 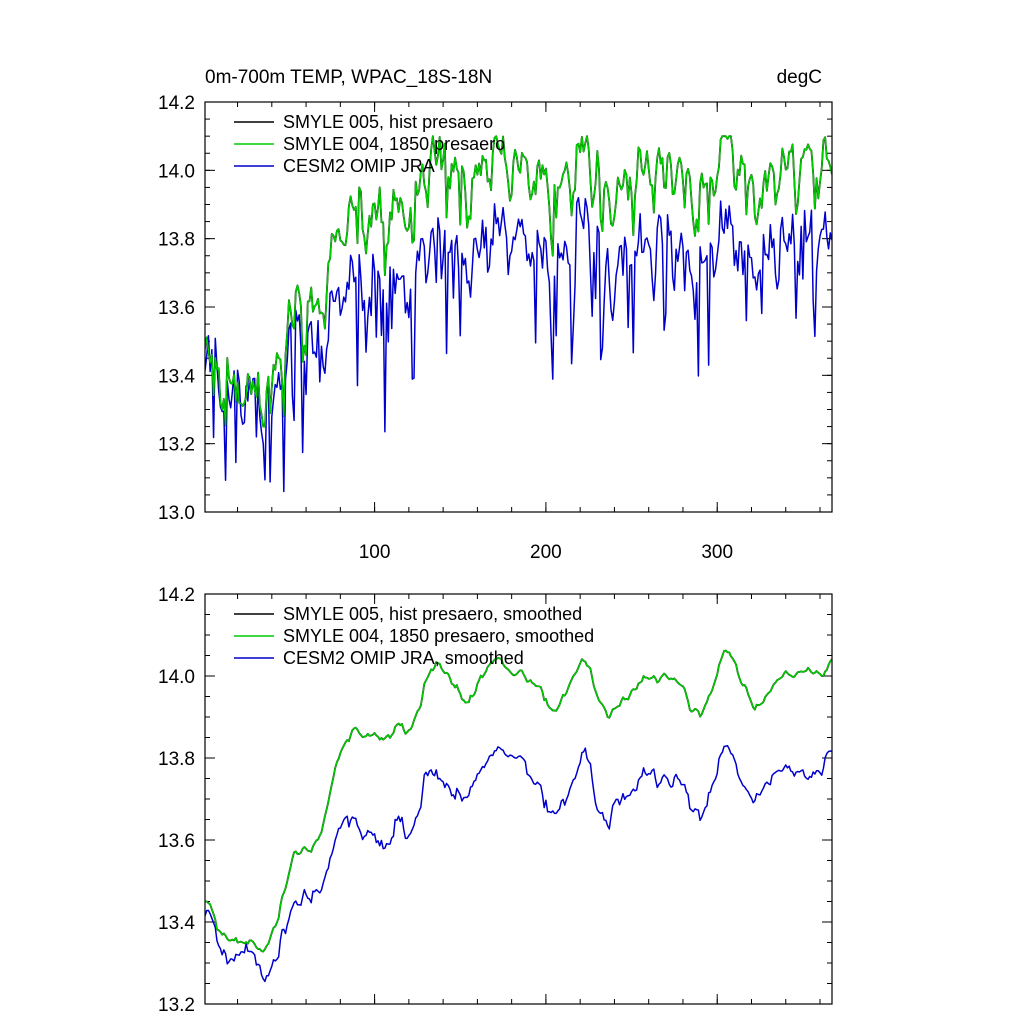 I want to click on chart-title: 0m-700m TEMP, WPAC_18S-18N, so click(x=348, y=77).